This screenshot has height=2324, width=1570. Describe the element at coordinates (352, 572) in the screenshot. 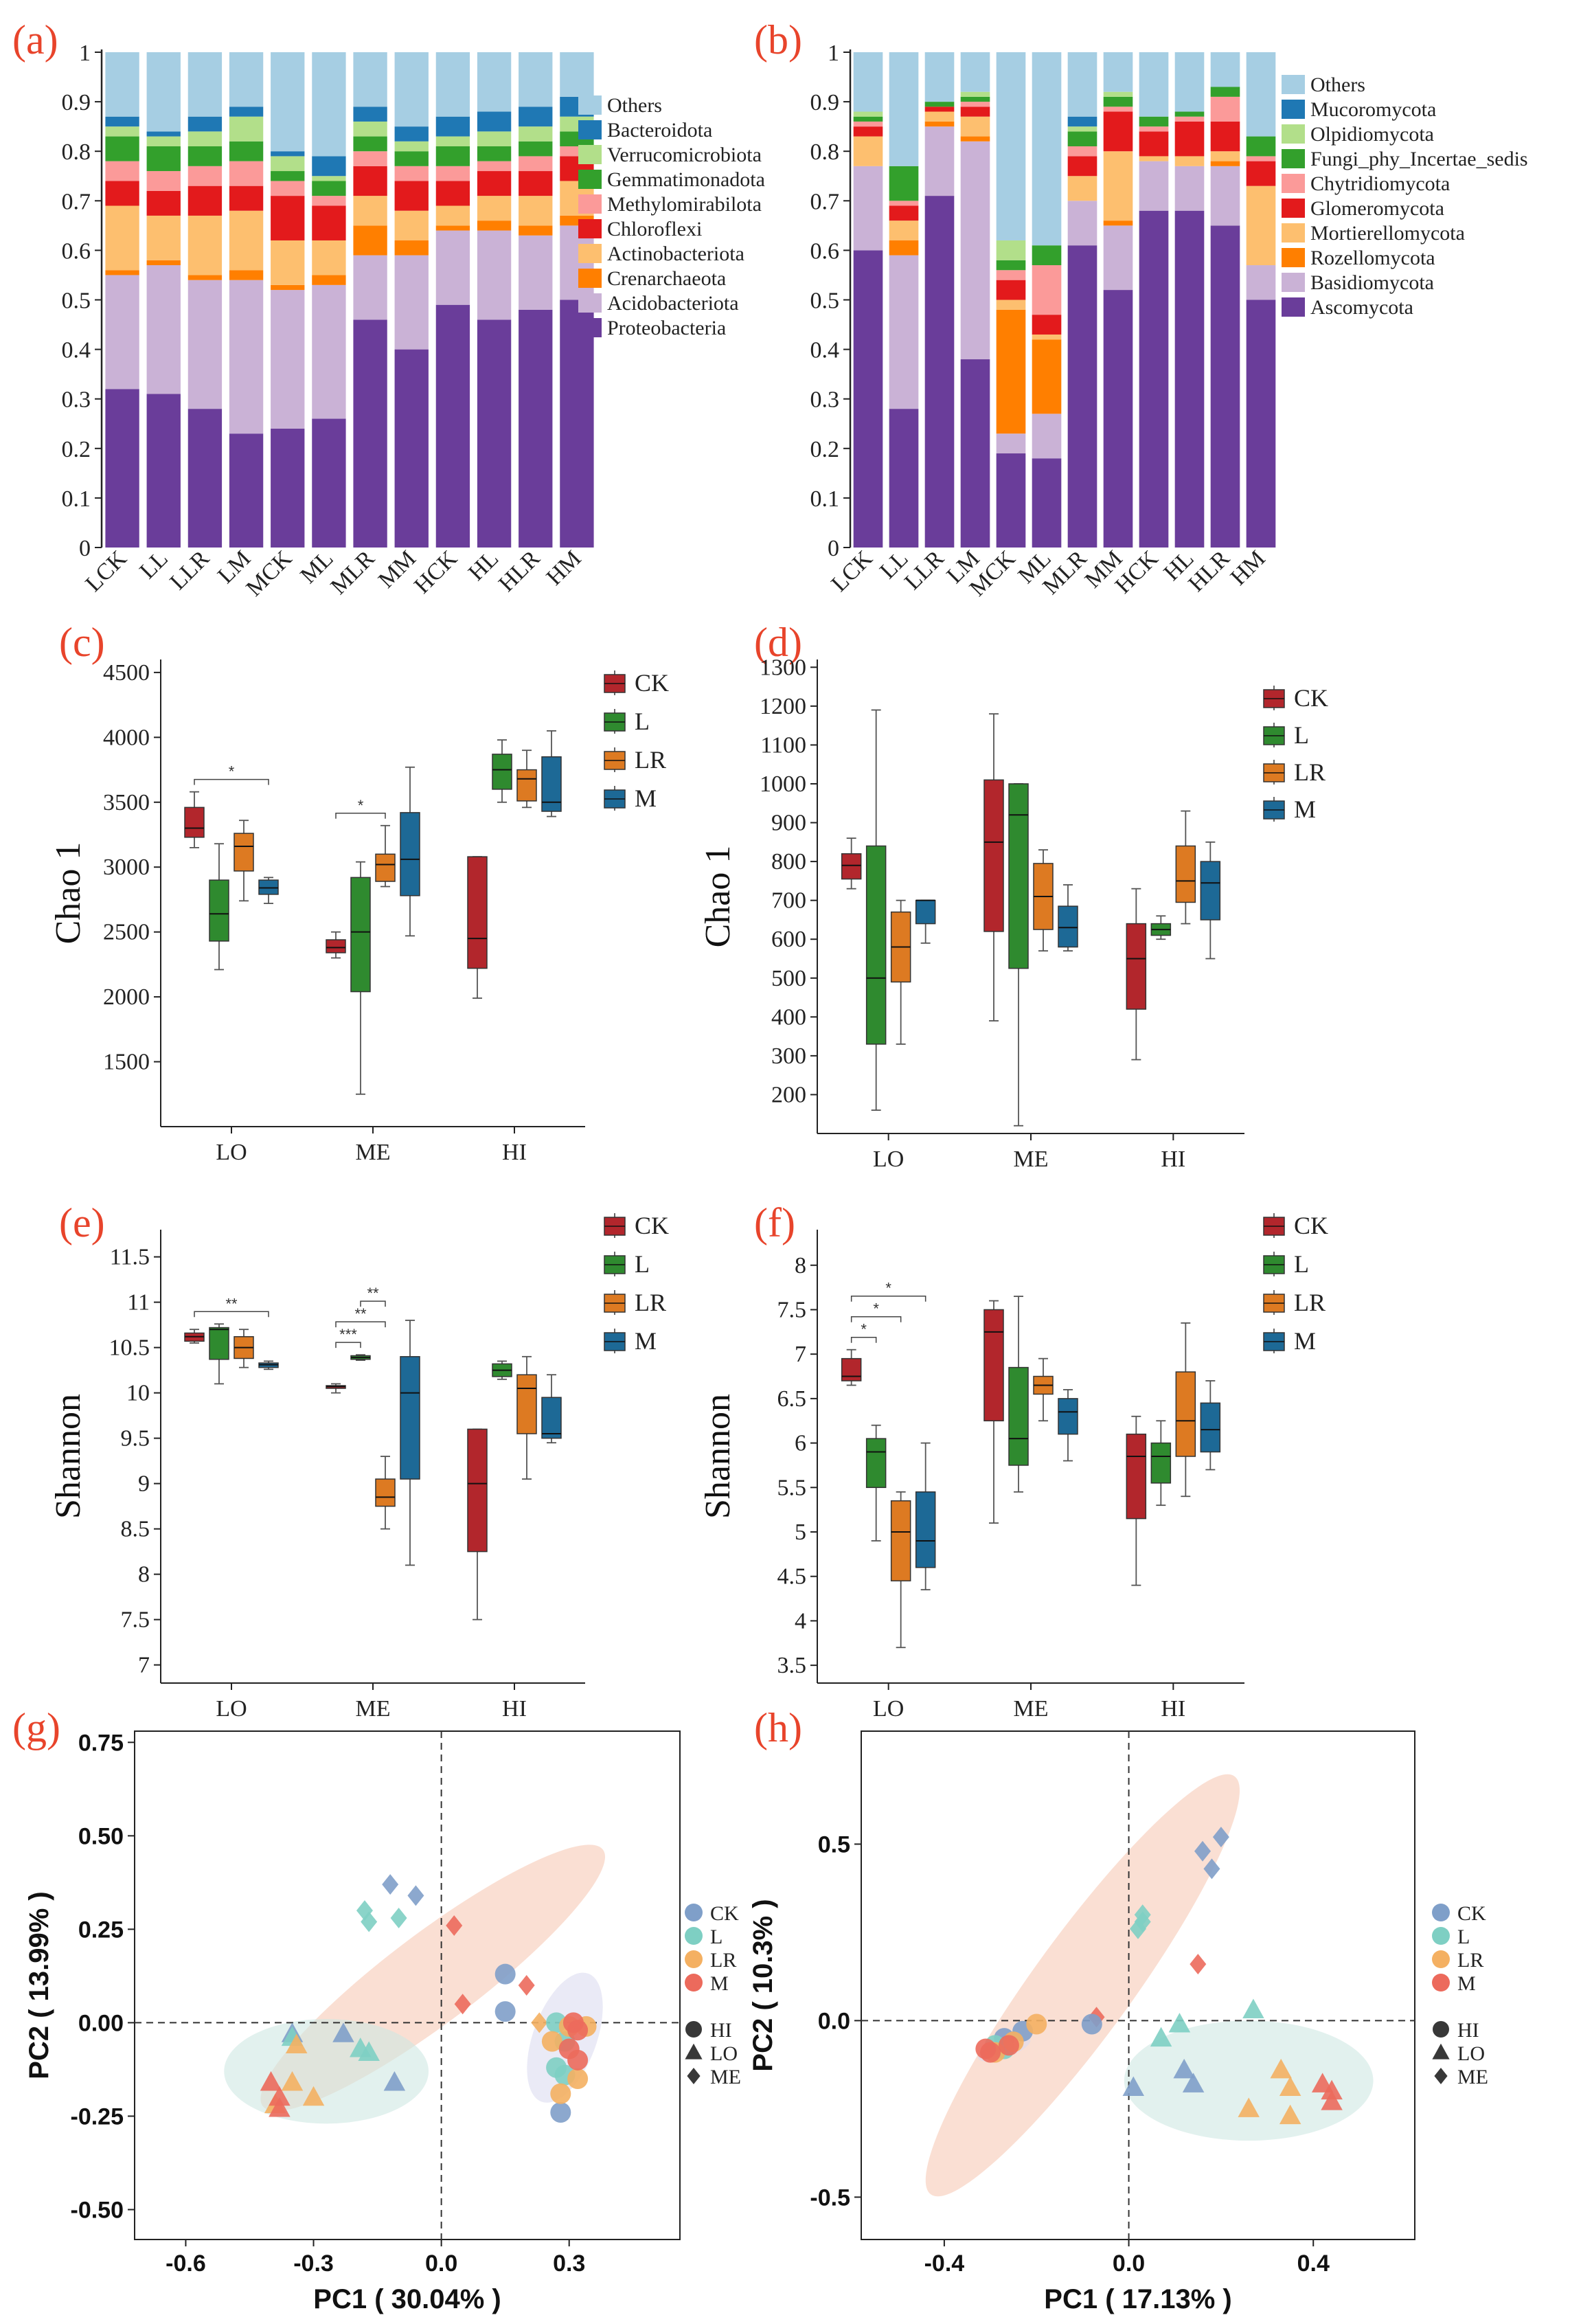

I see `x-tick-label: MLR` at that location.